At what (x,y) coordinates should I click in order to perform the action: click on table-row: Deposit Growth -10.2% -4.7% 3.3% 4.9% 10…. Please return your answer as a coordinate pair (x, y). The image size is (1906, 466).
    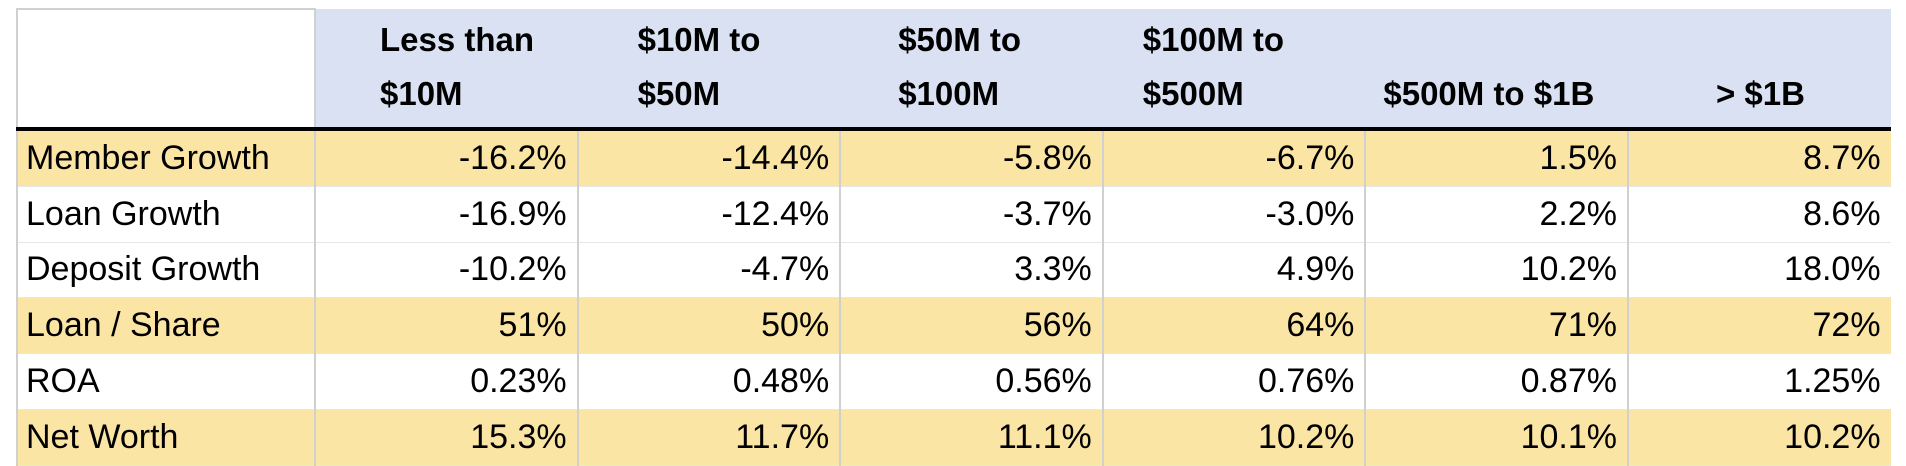
    Looking at the image, I should click on (953, 270).